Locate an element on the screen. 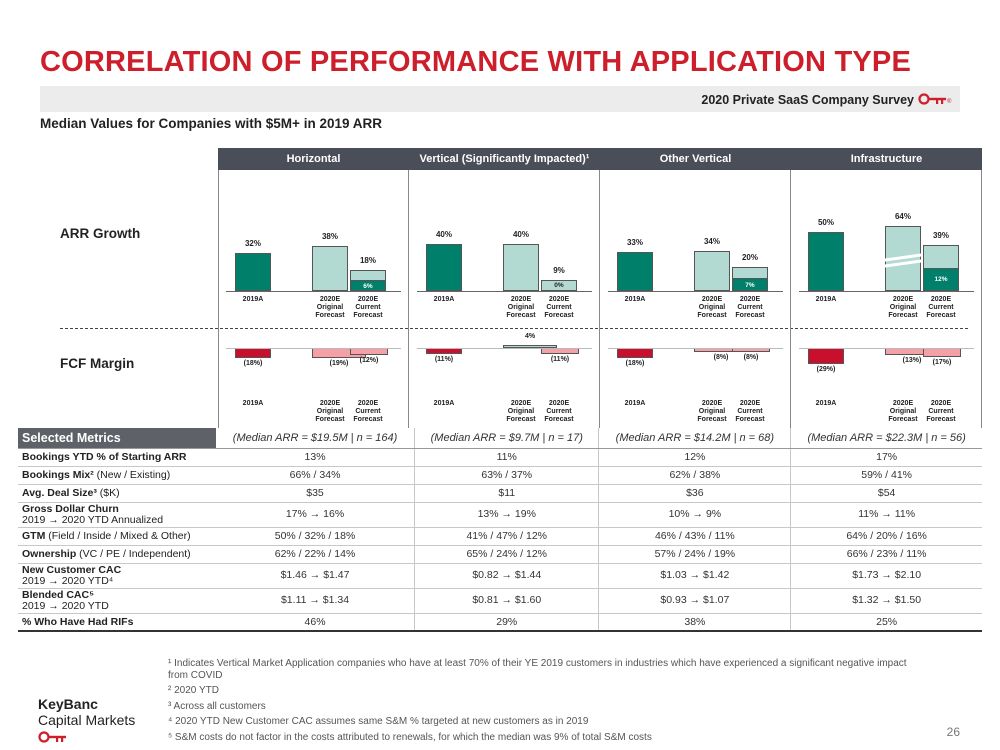 The height and width of the screenshot is (750, 1000). fcf-value-original: (13%) is located at coordinates (912, 361).